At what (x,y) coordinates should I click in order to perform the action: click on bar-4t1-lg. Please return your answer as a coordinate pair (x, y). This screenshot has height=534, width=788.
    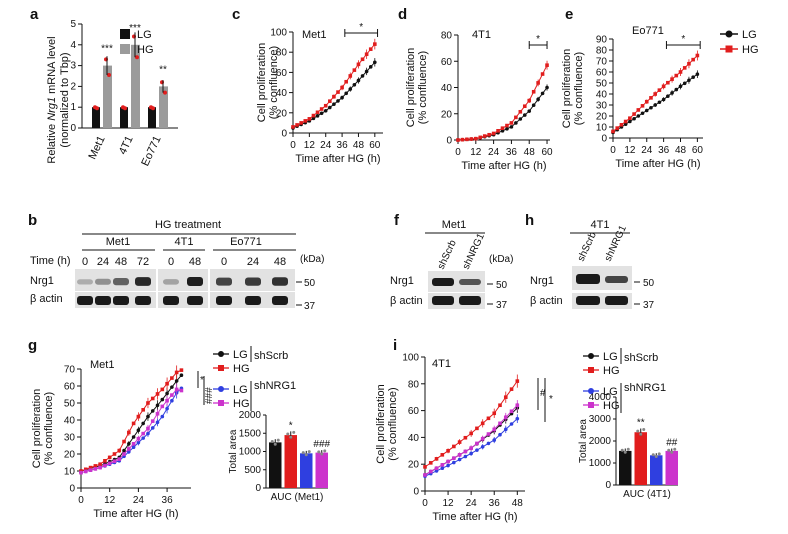
    Looking at the image, I should click on (124, 117).